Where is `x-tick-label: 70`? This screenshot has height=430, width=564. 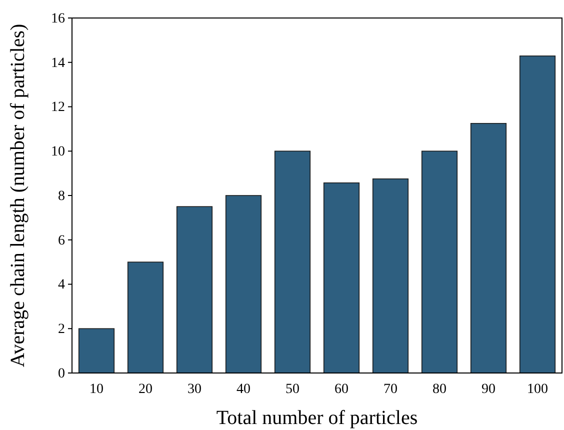
x-tick-label: 70 is located at coordinates (391, 389).